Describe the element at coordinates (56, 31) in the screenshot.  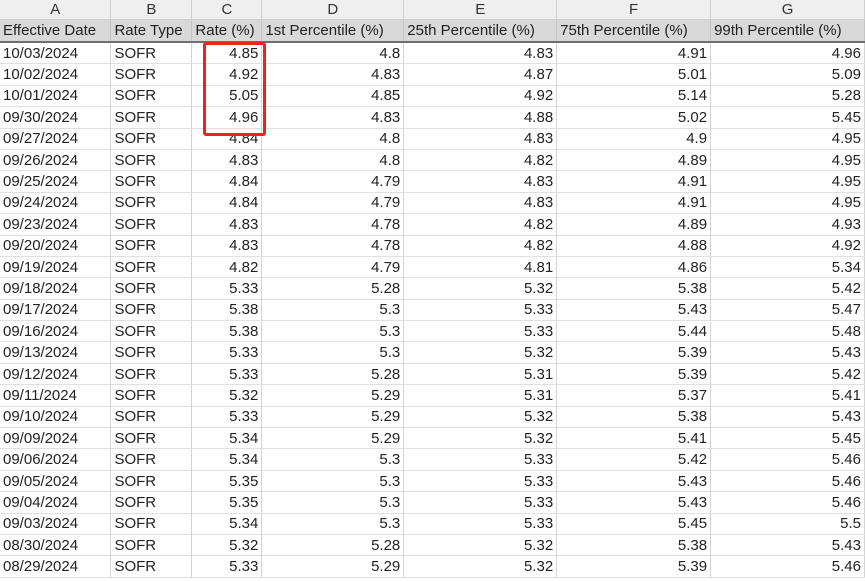
I see `header-cell: Effective Date` at that location.